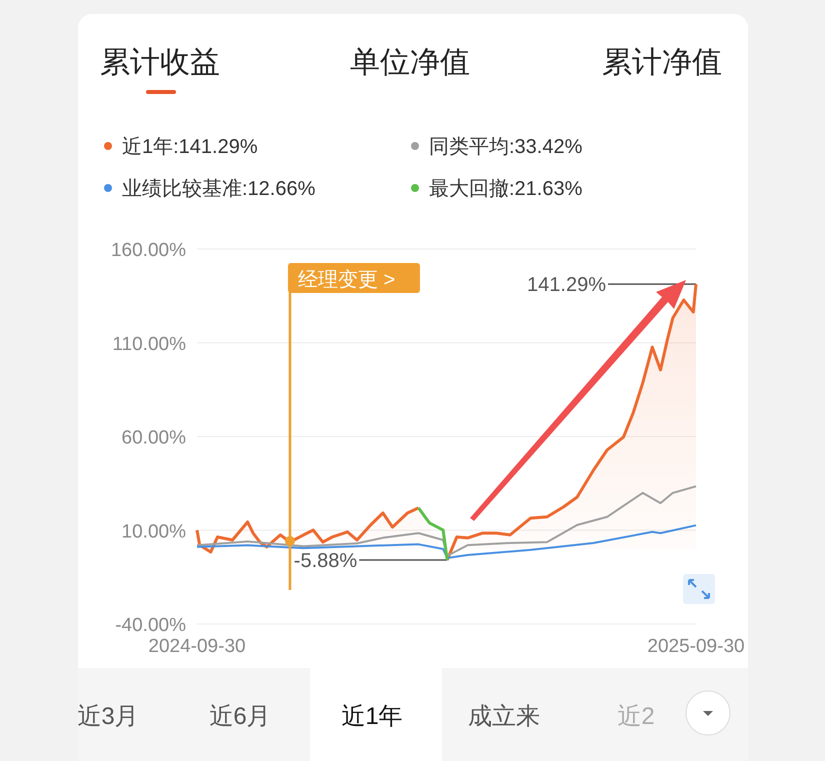  What do you see at coordinates (154, 438) in the screenshot?
I see `y-tick-label: 60.00%` at bounding box center [154, 438].